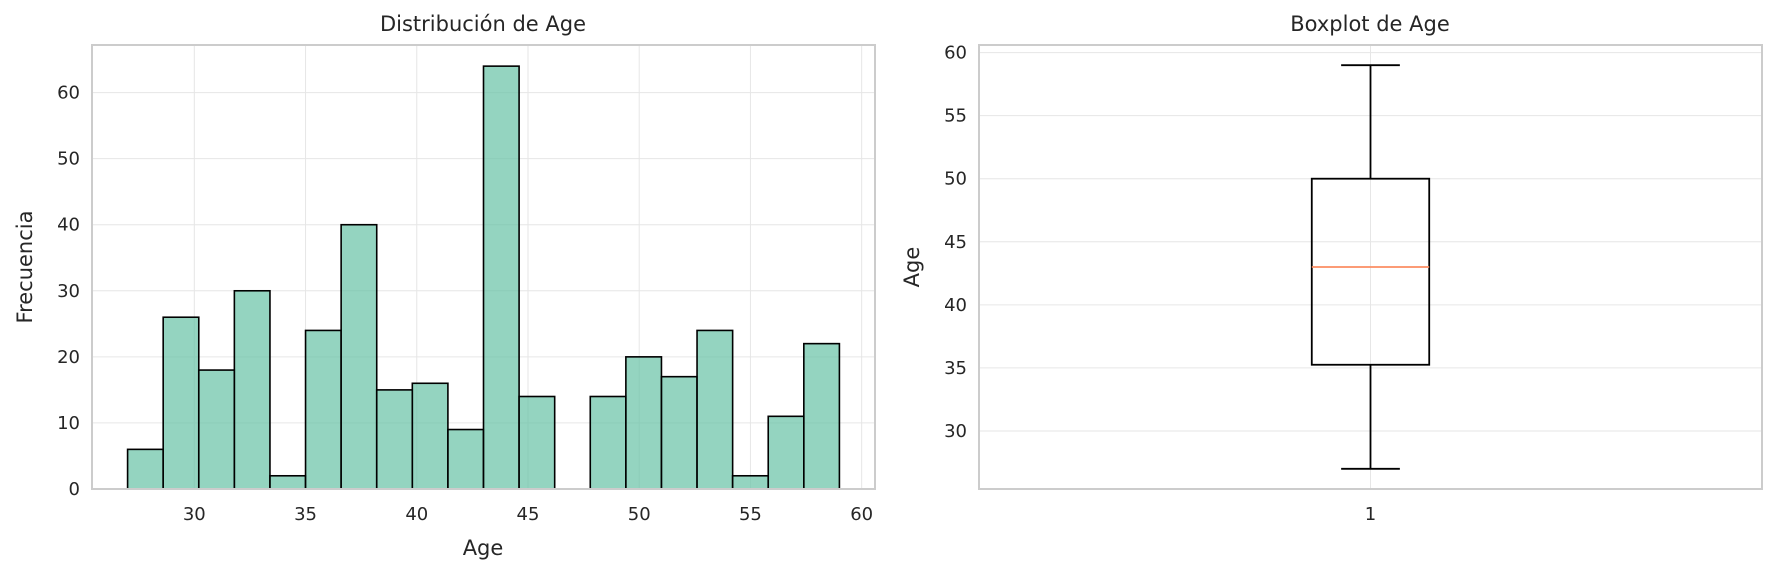 The width and height of the screenshot is (1776, 575). Describe the element at coordinates (68, 93) in the screenshot. I see `histogram-y-tick-label: 60` at that location.